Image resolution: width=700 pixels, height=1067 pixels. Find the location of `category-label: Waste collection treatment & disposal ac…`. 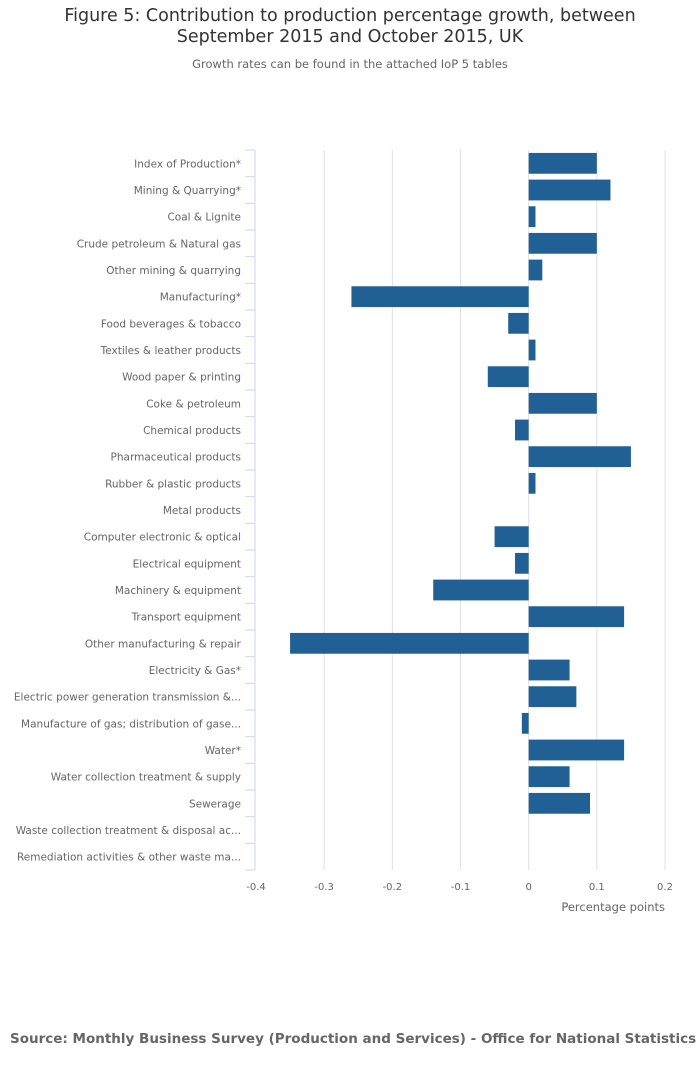

category-label: Waste collection treatment & disposal ac… is located at coordinates (128, 831).